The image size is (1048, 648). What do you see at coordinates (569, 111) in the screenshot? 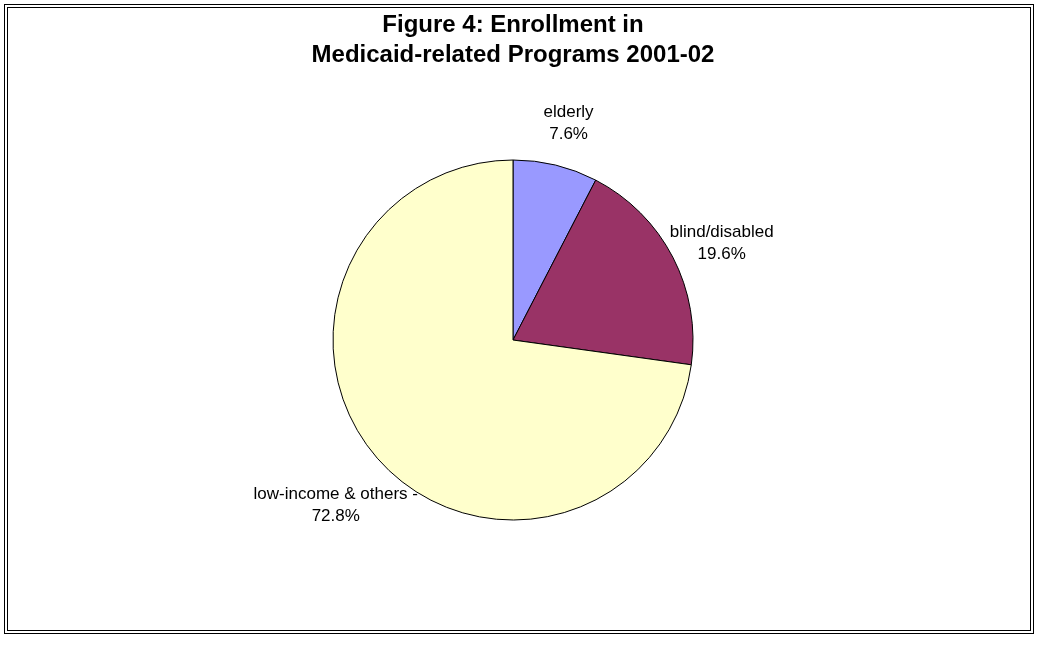
I see `slice-label: elderly` at bounding box center [569, 111].